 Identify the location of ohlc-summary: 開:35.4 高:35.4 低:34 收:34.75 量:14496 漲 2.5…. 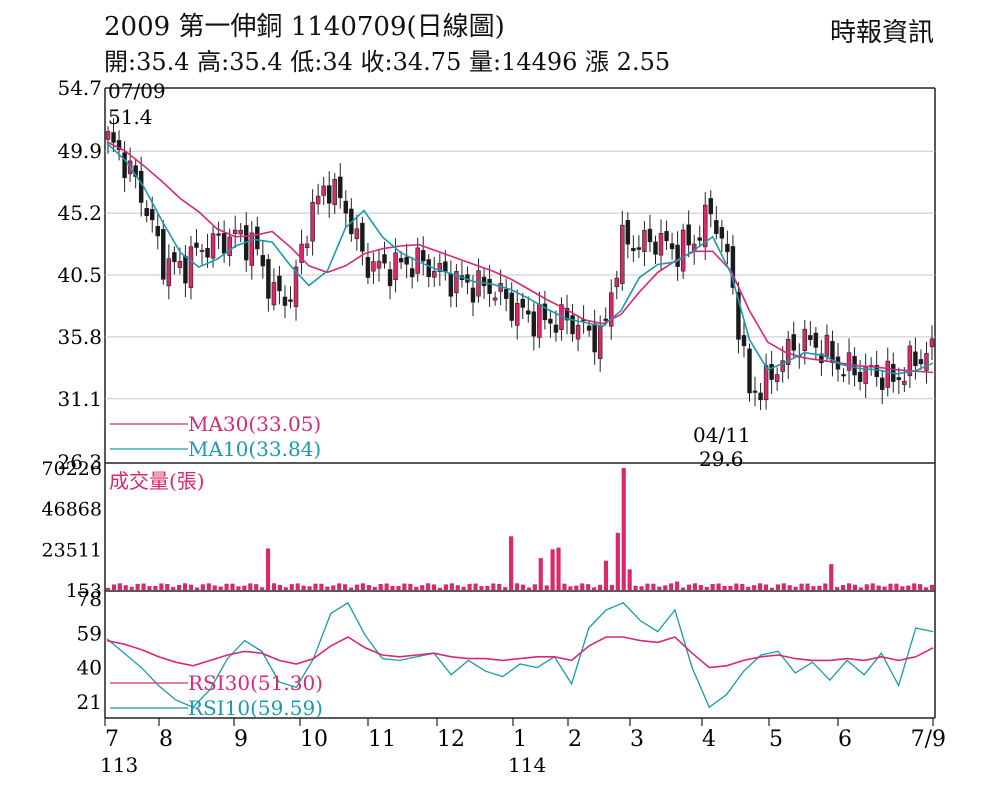
(387, 62).